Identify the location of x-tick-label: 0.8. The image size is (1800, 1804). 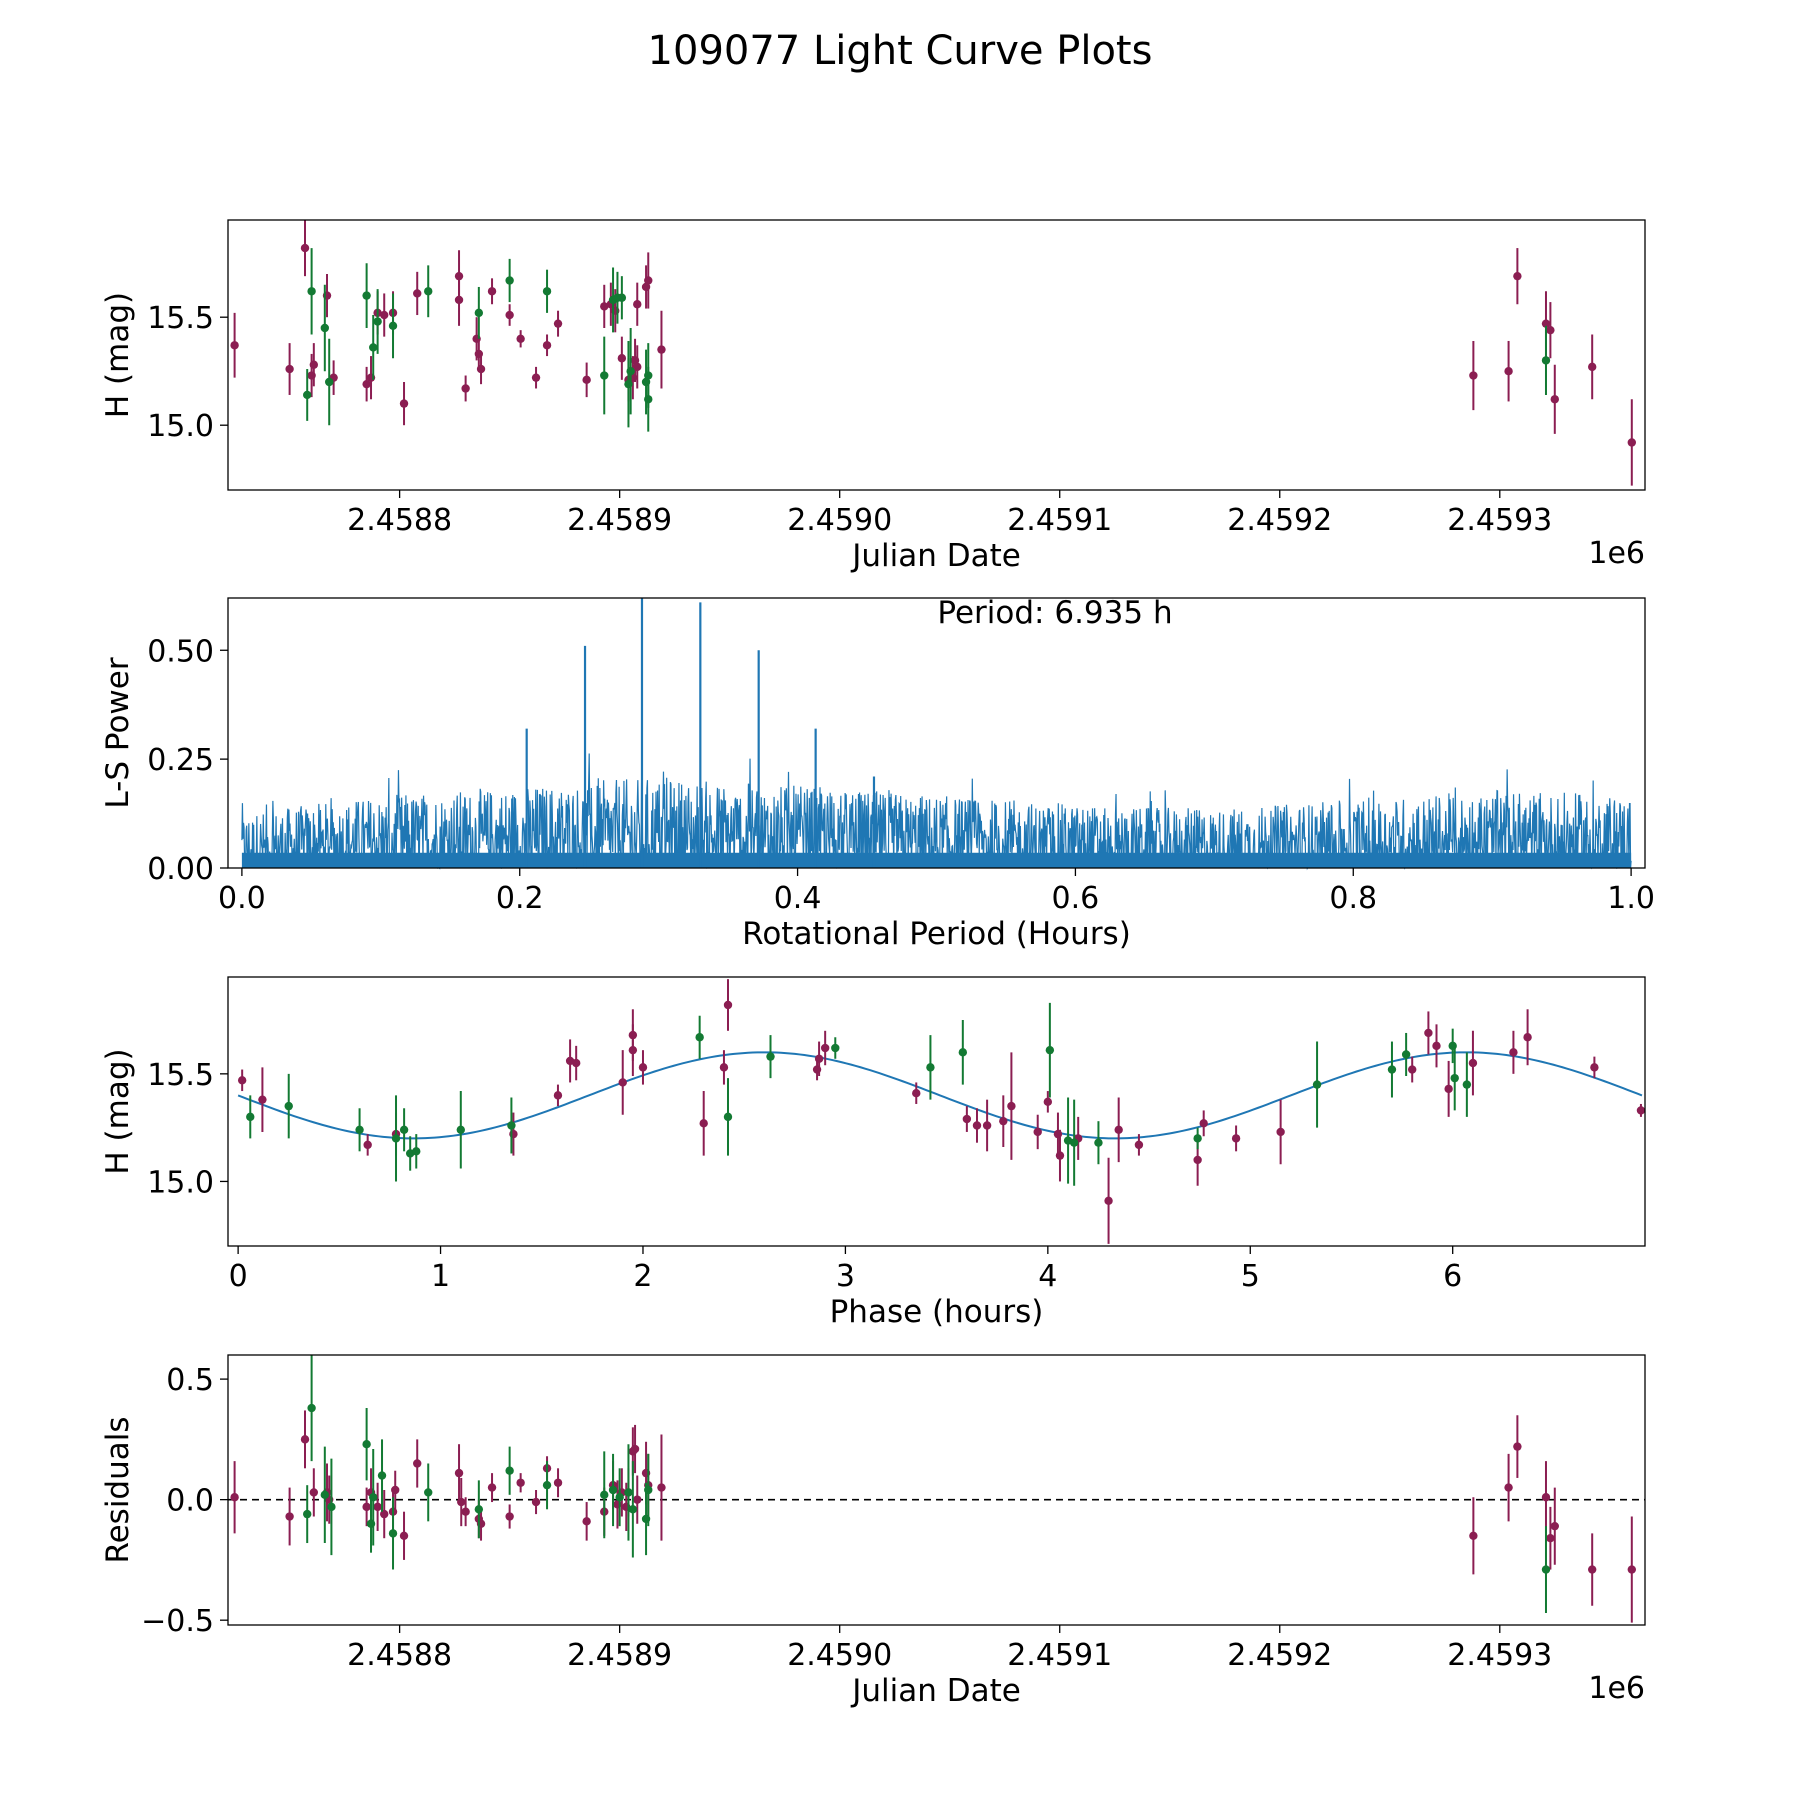
(1353, 898).